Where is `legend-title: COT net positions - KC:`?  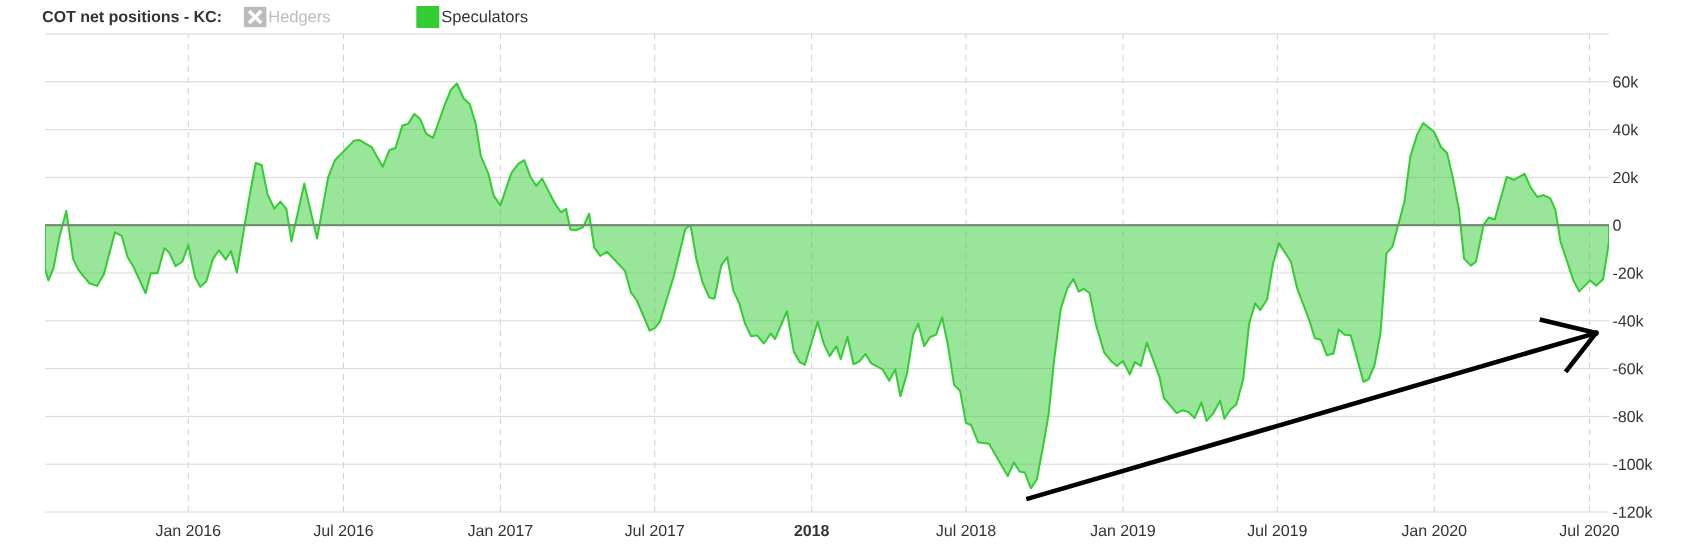 legend-title: COT net positions - KC: is located at coordinates (131, 18).